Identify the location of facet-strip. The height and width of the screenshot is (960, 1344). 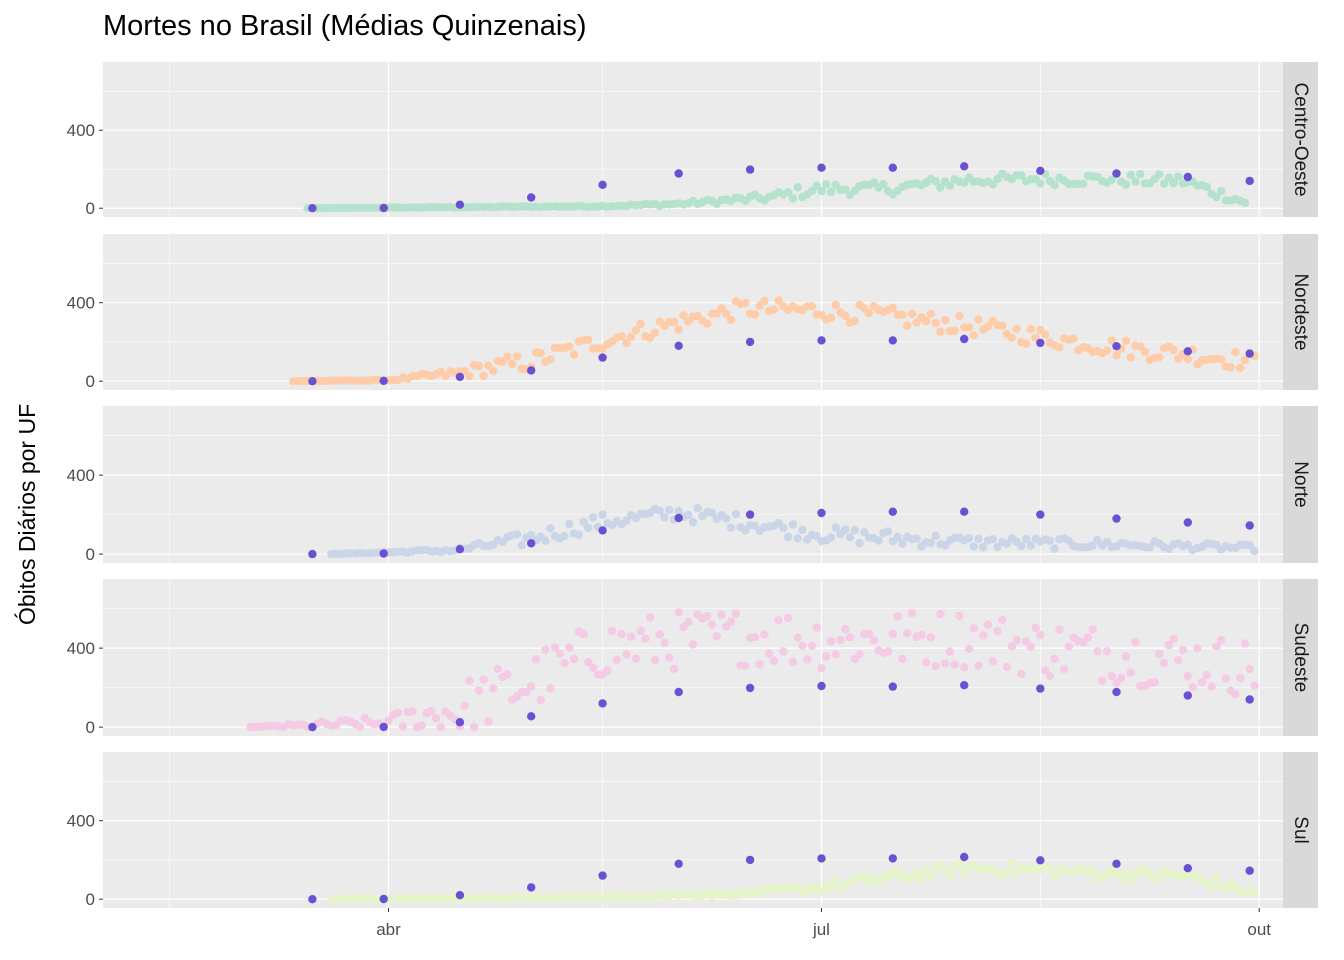
(1300, 830).